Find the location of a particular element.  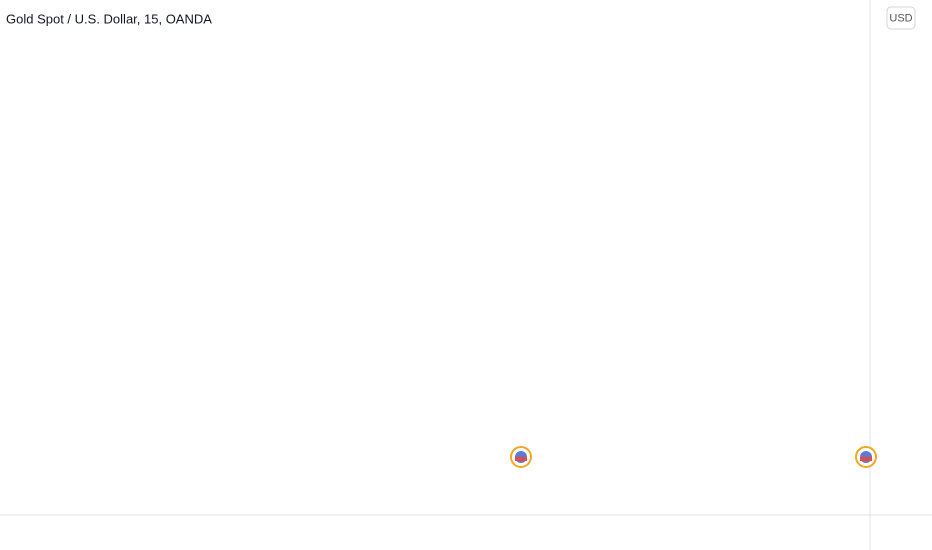

currency-button is located at coordinates (901, 18).